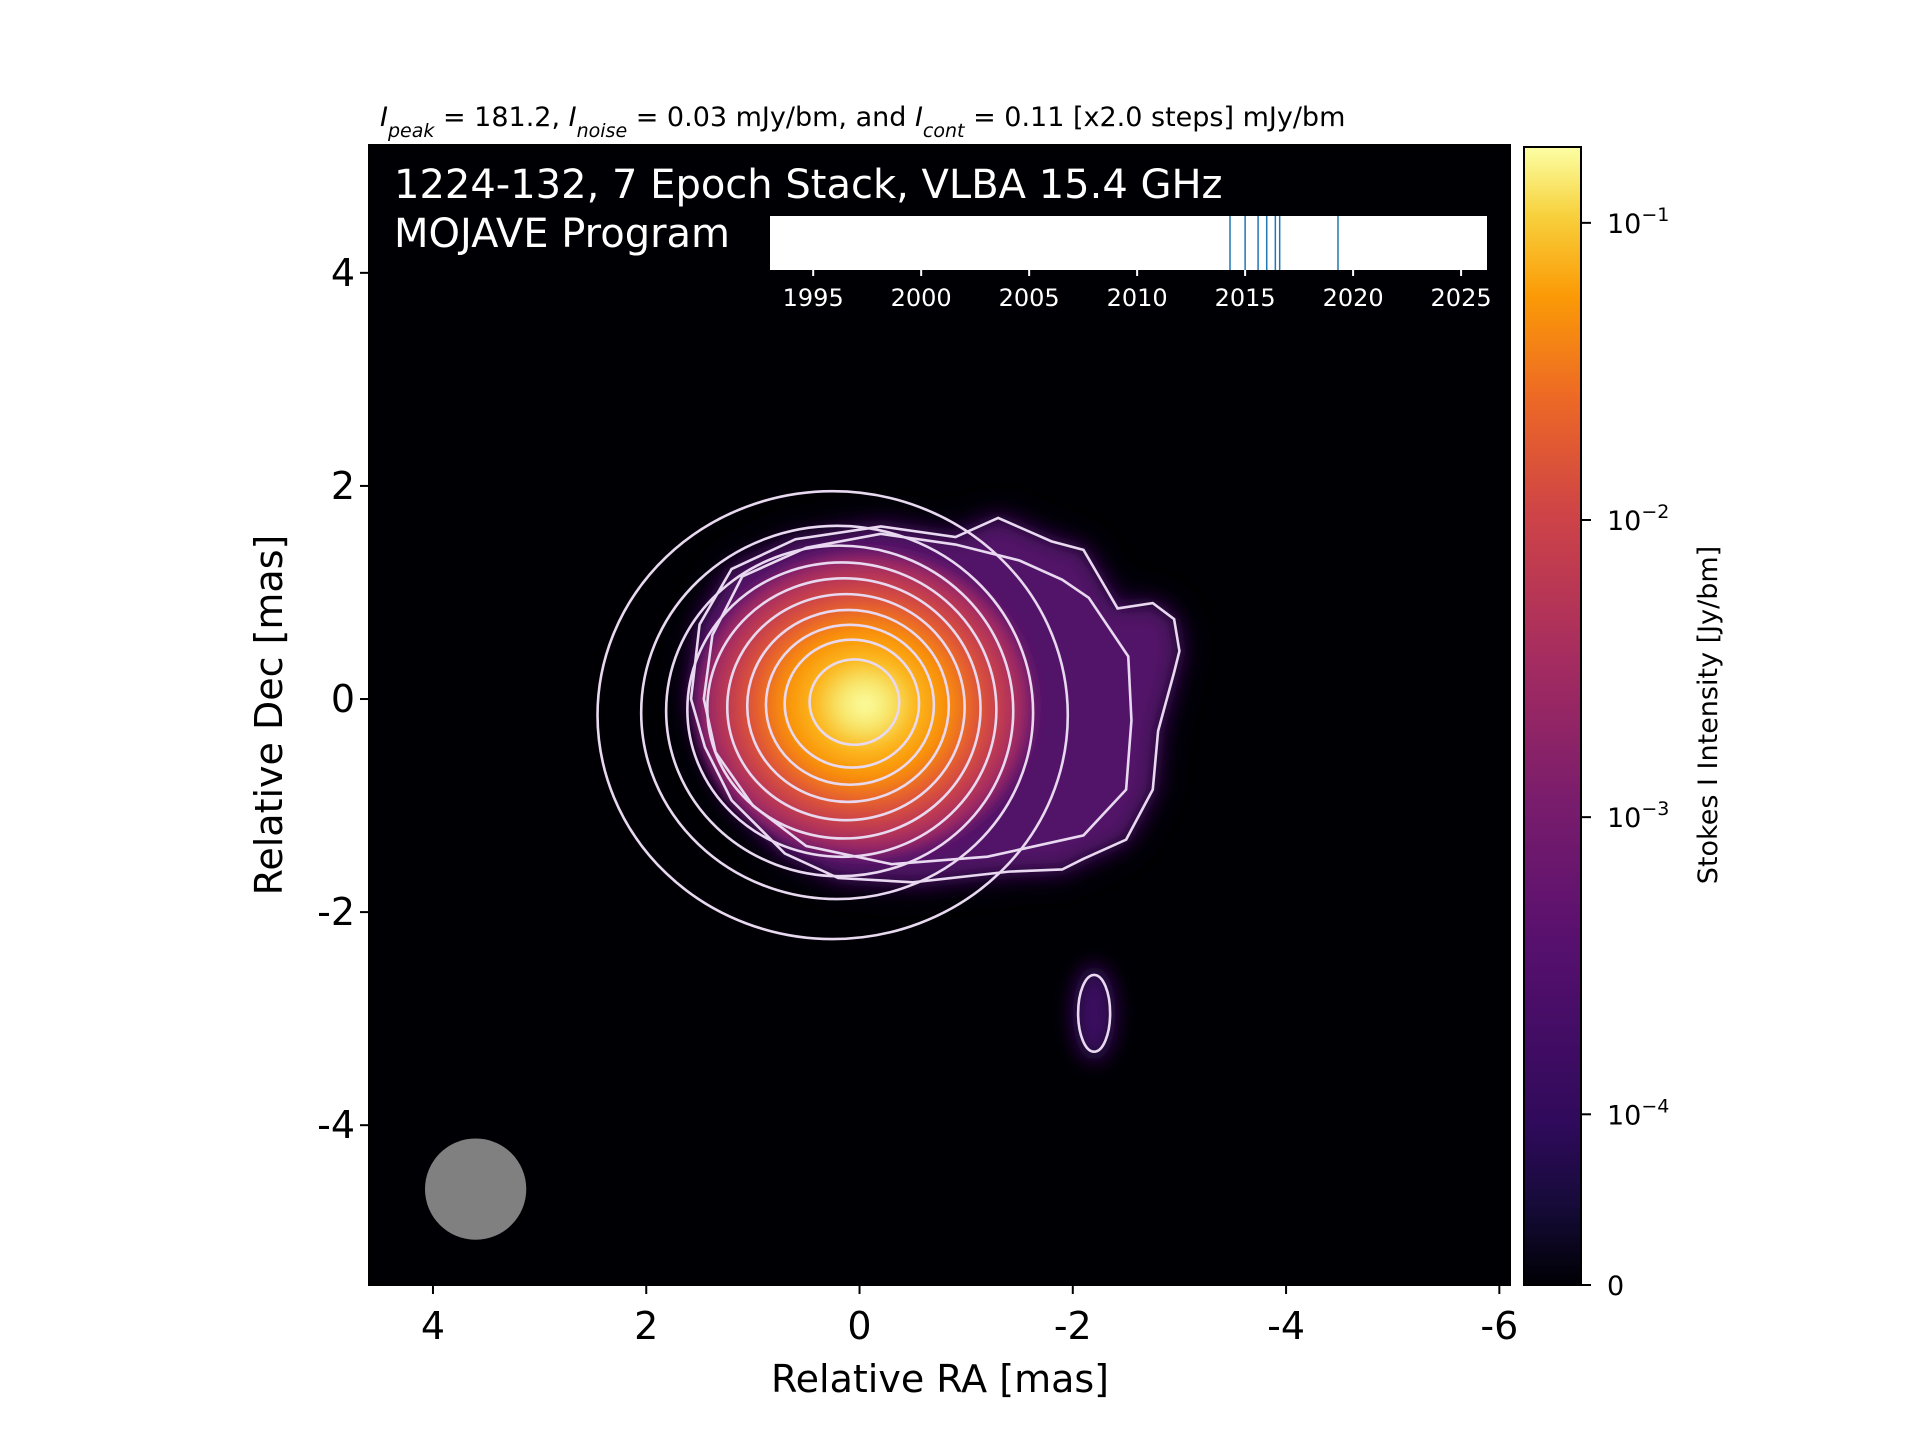  I want to click on timeline-tick-label-5: 2020, so click(1353, 298).